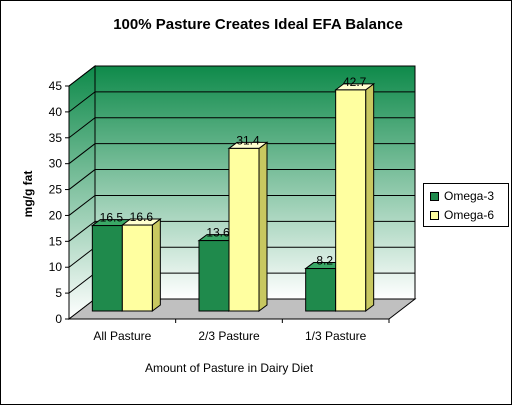 The image size is (514, 407). What do you see at coordinates (56, 86) in the screenshot?
I see `y-tick-label: 45` at bounding box center [56, 86].